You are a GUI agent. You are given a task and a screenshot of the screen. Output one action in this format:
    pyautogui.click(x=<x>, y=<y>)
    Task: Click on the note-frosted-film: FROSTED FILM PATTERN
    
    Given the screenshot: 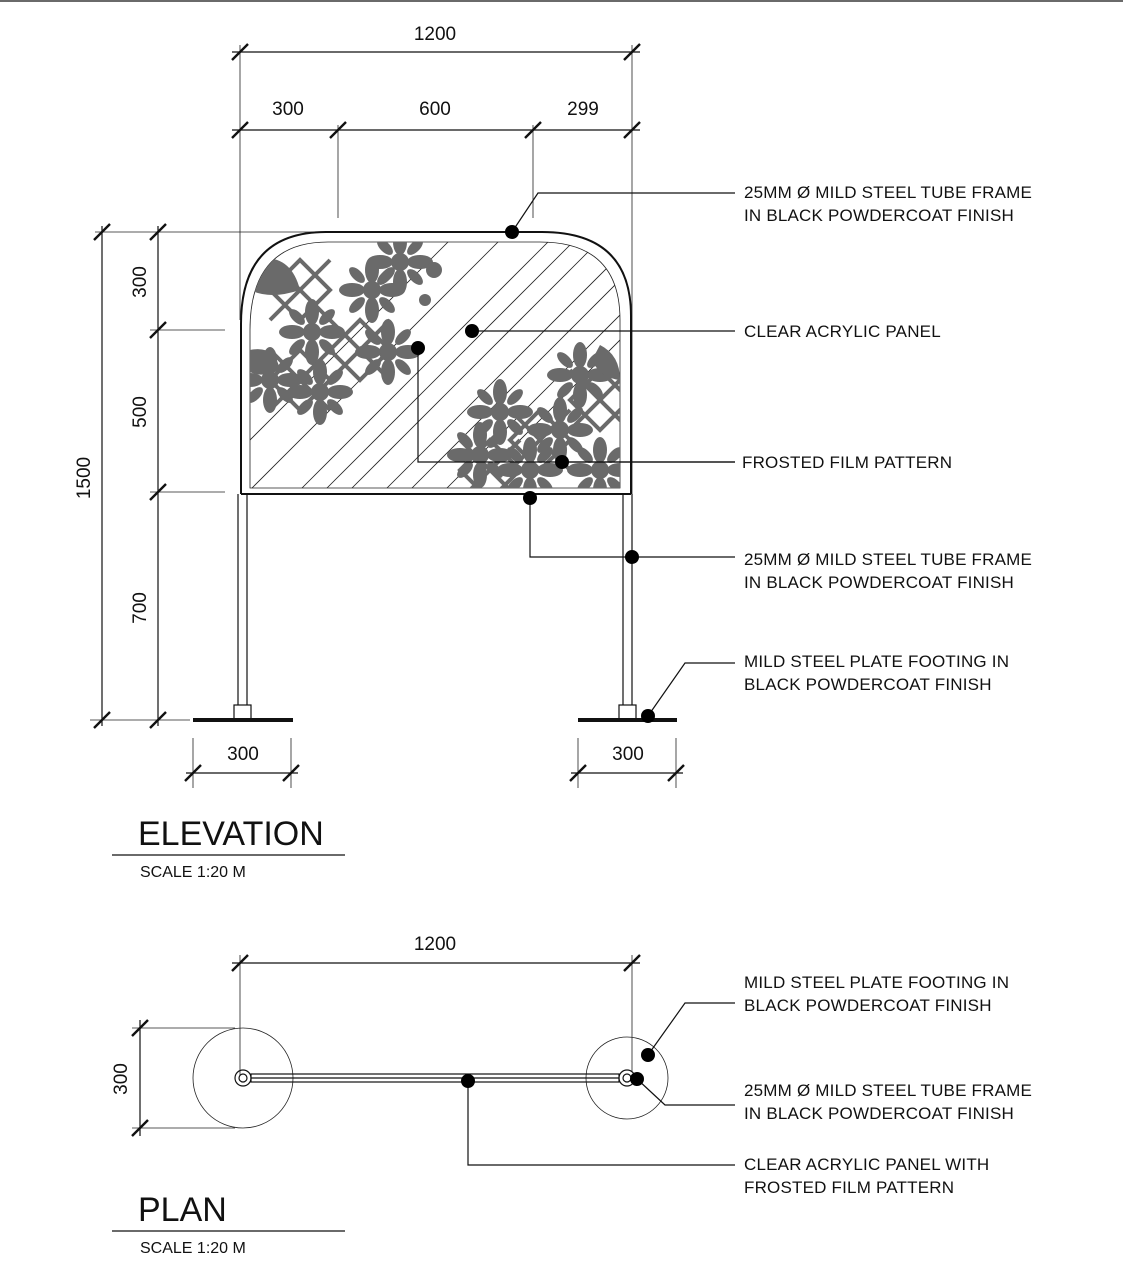 What is the action you would take?
    pyautogui.click(x=847, y=462)
    